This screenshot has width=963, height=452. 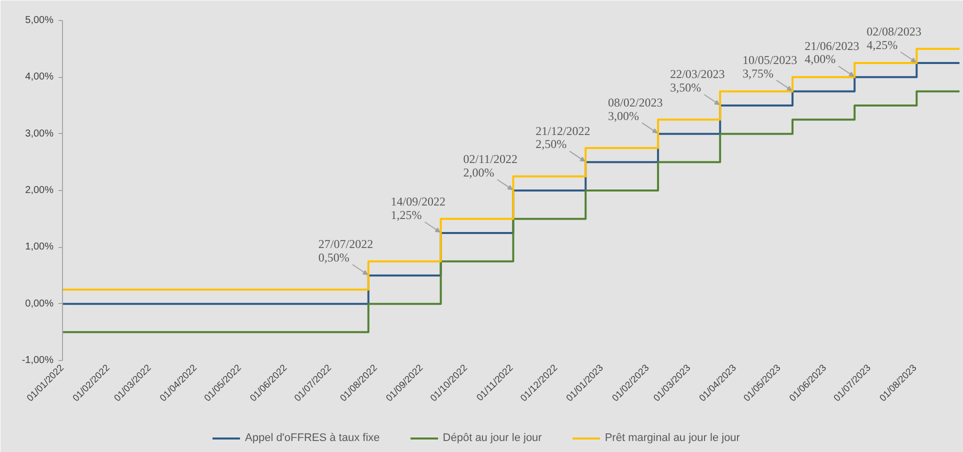 I want to click on y-tick-label: -1,00%, so click(x=38, y=360).